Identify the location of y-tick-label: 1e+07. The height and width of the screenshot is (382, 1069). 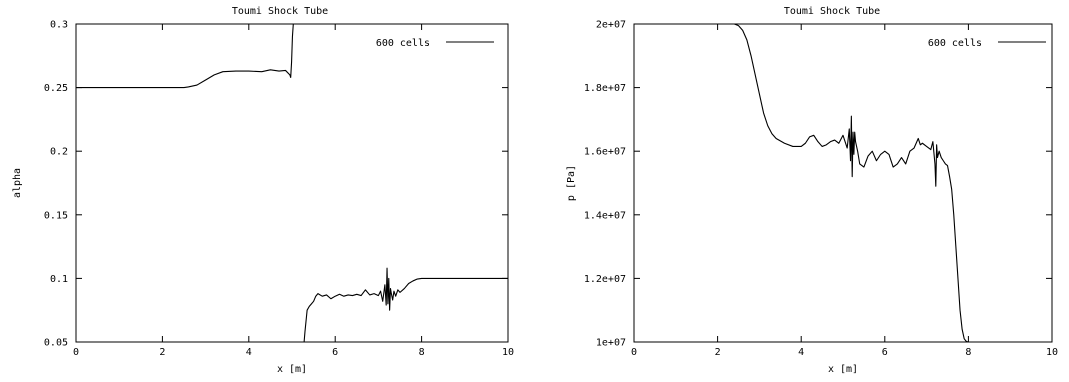
(611, 343).